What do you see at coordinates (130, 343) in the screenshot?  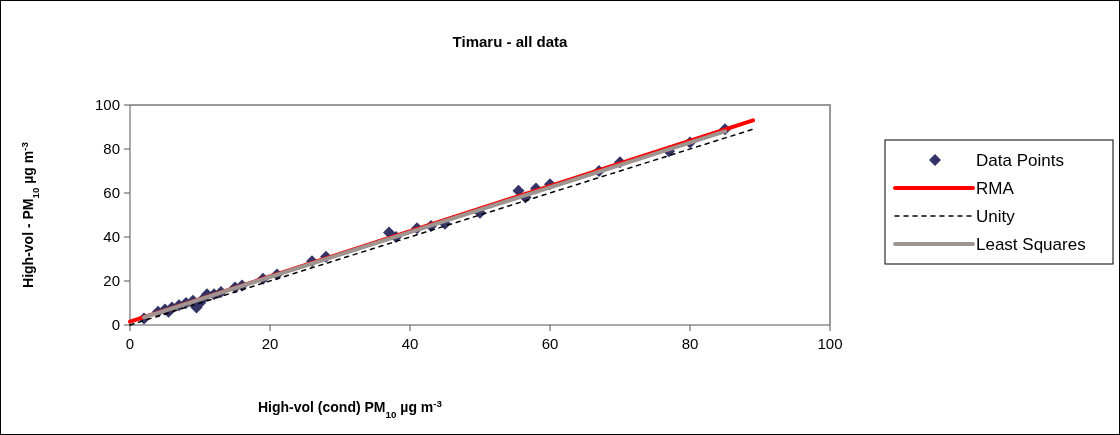 I see `x-tick-label: 0` at bounding box center [130, 343].